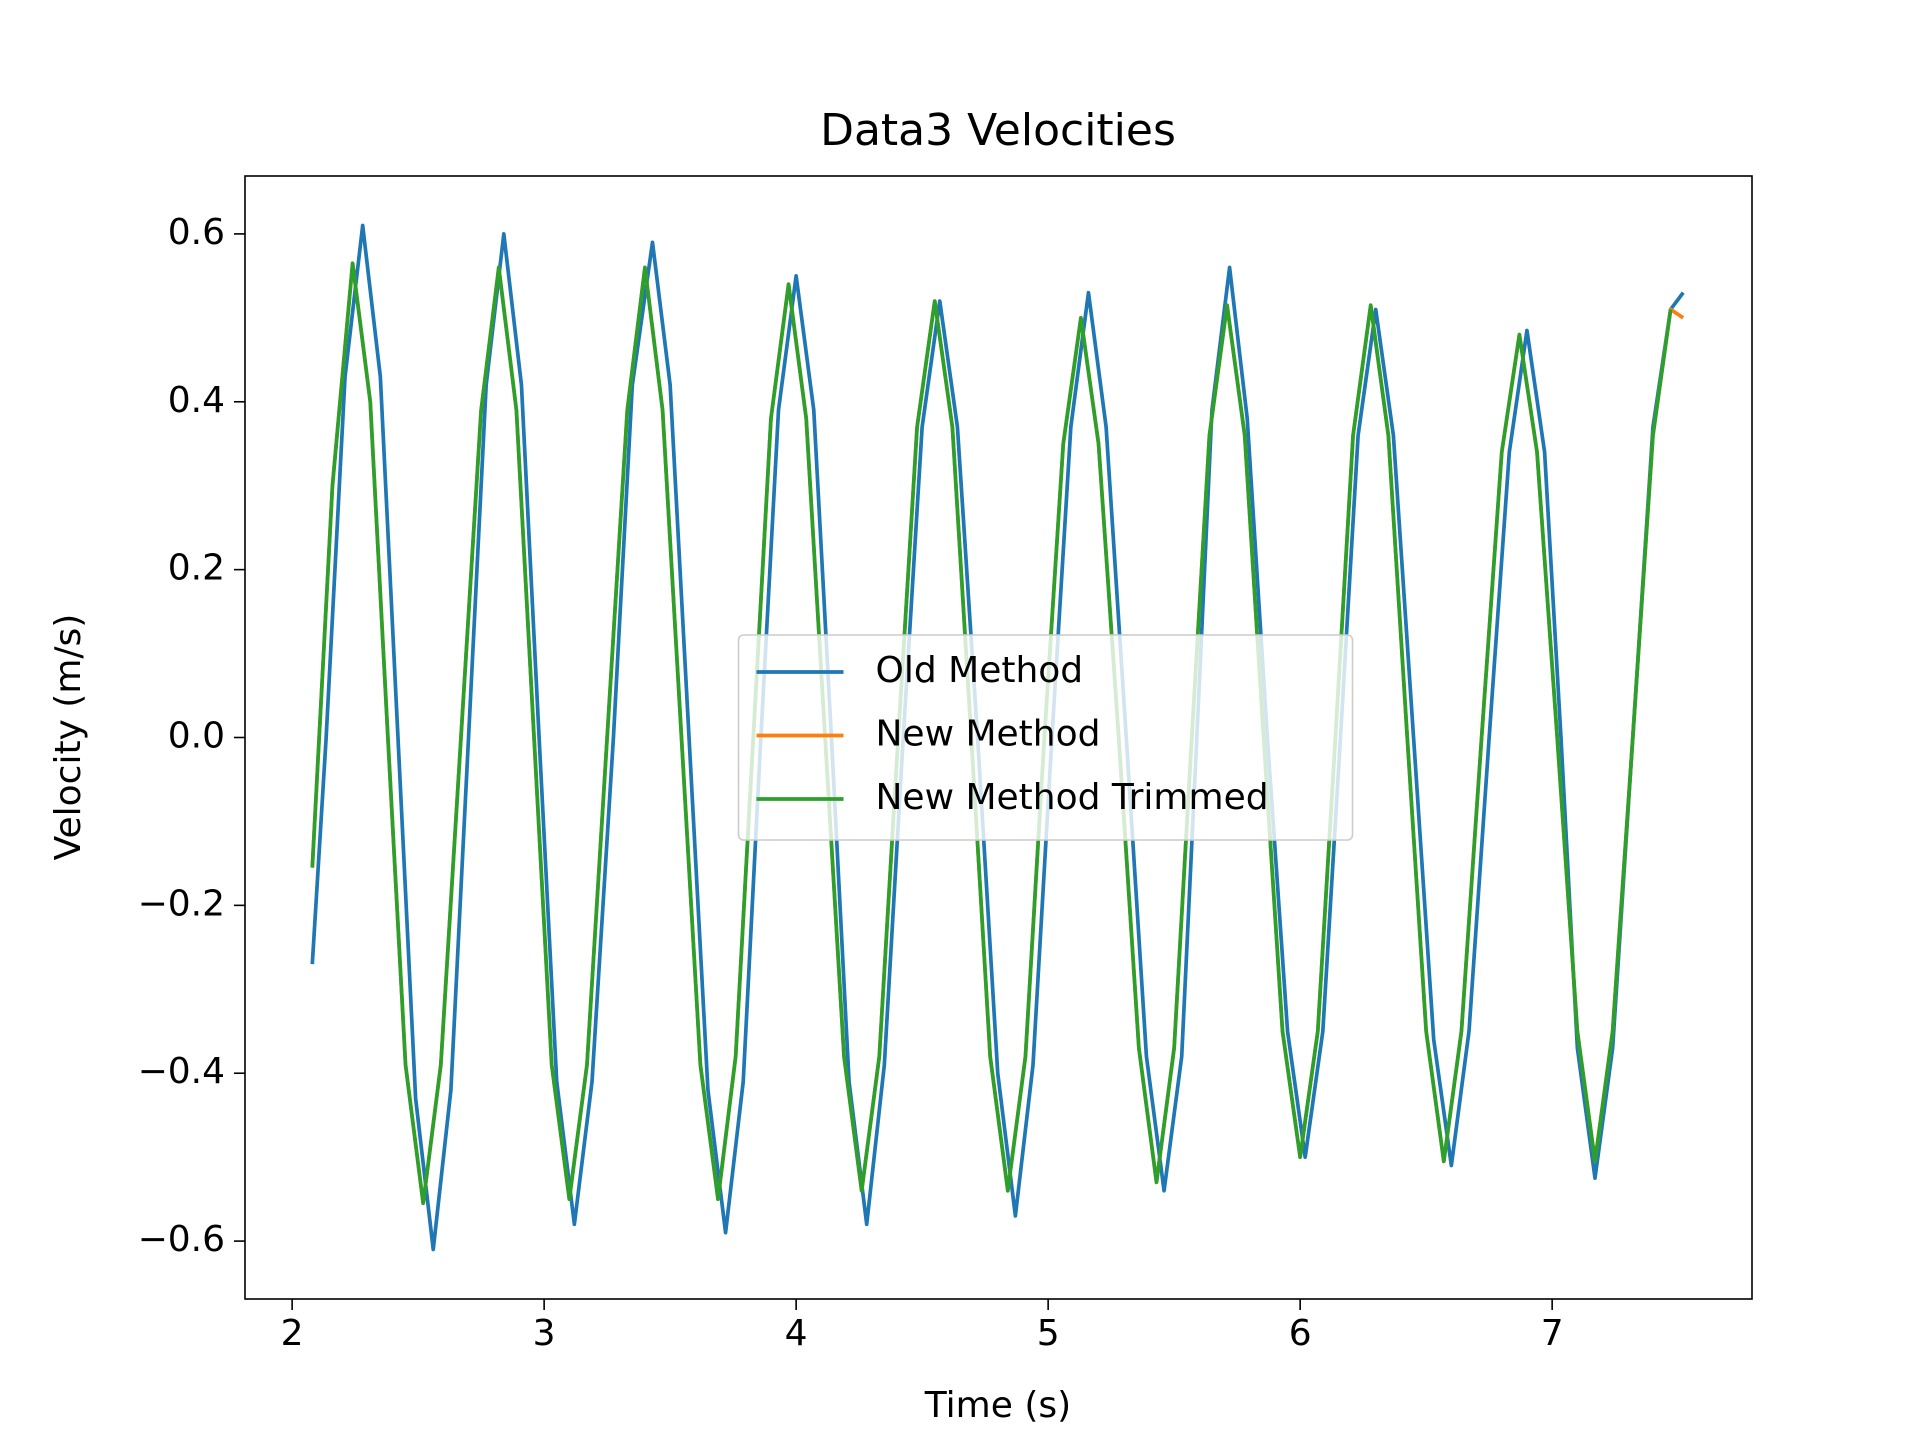 The width and height of the screenshot is (1920, 1440). I want to click on y-tick-label: −0.4, so click(181, 1071).